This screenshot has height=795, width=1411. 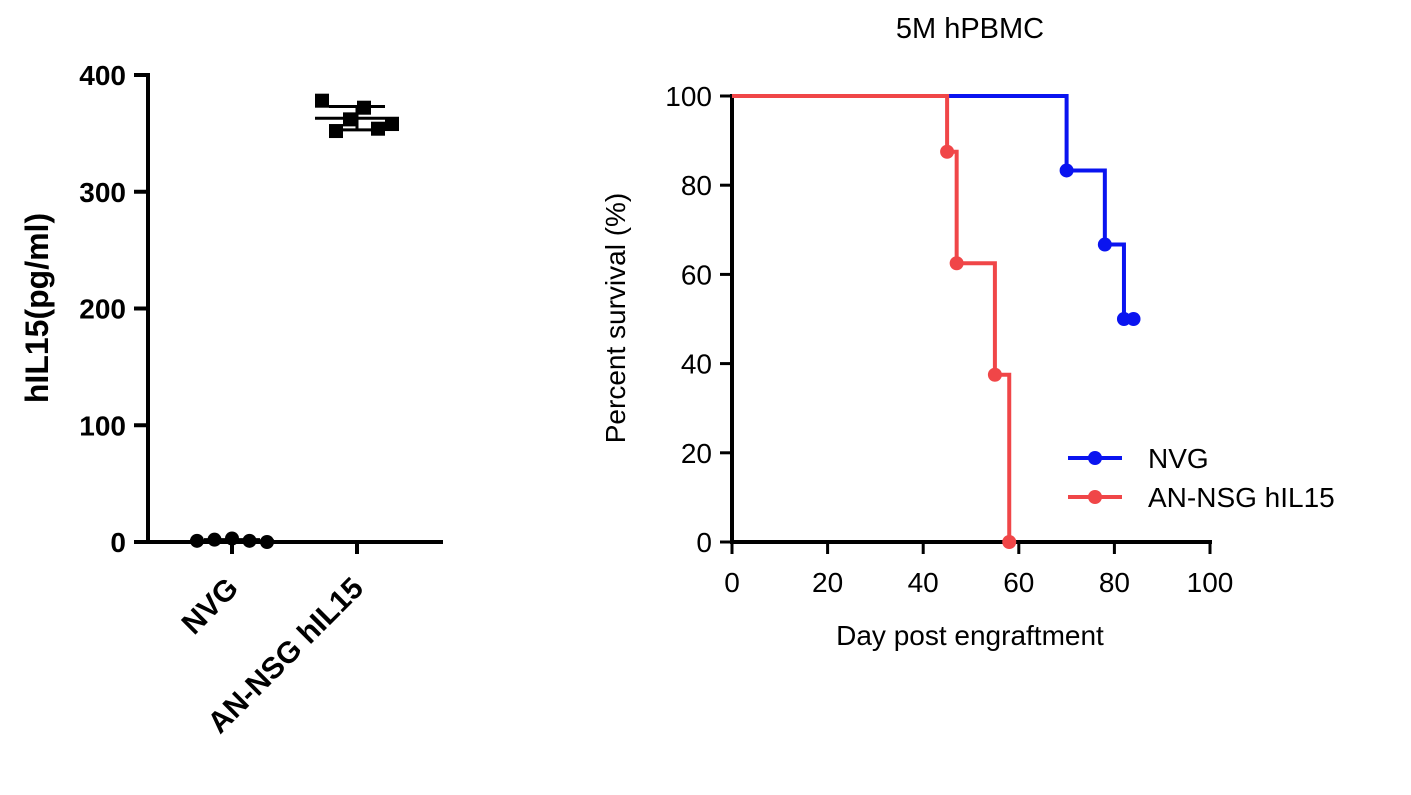 I want to click on survival-y-tick-label: 0, so click(x=704, y=542).